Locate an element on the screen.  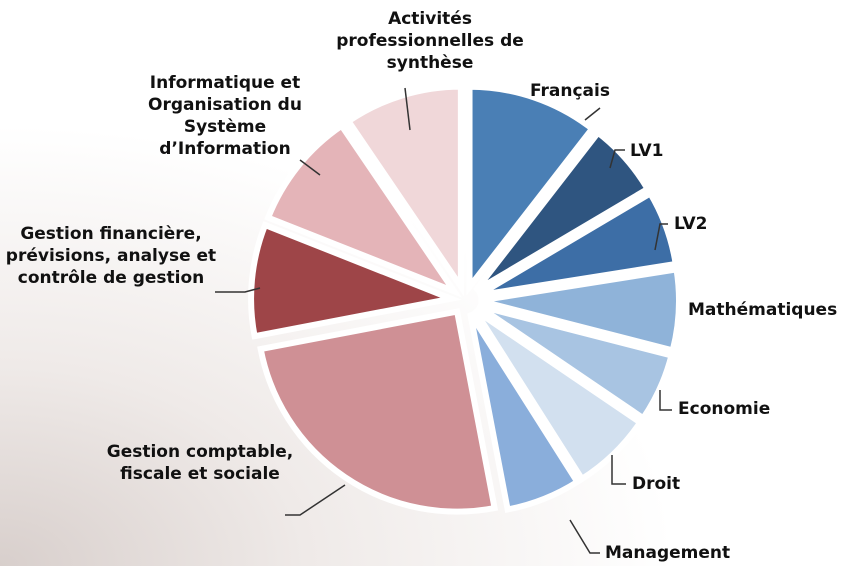
slice-label: Activités professionnelles de synthèse is located at coordinates (430, 41).